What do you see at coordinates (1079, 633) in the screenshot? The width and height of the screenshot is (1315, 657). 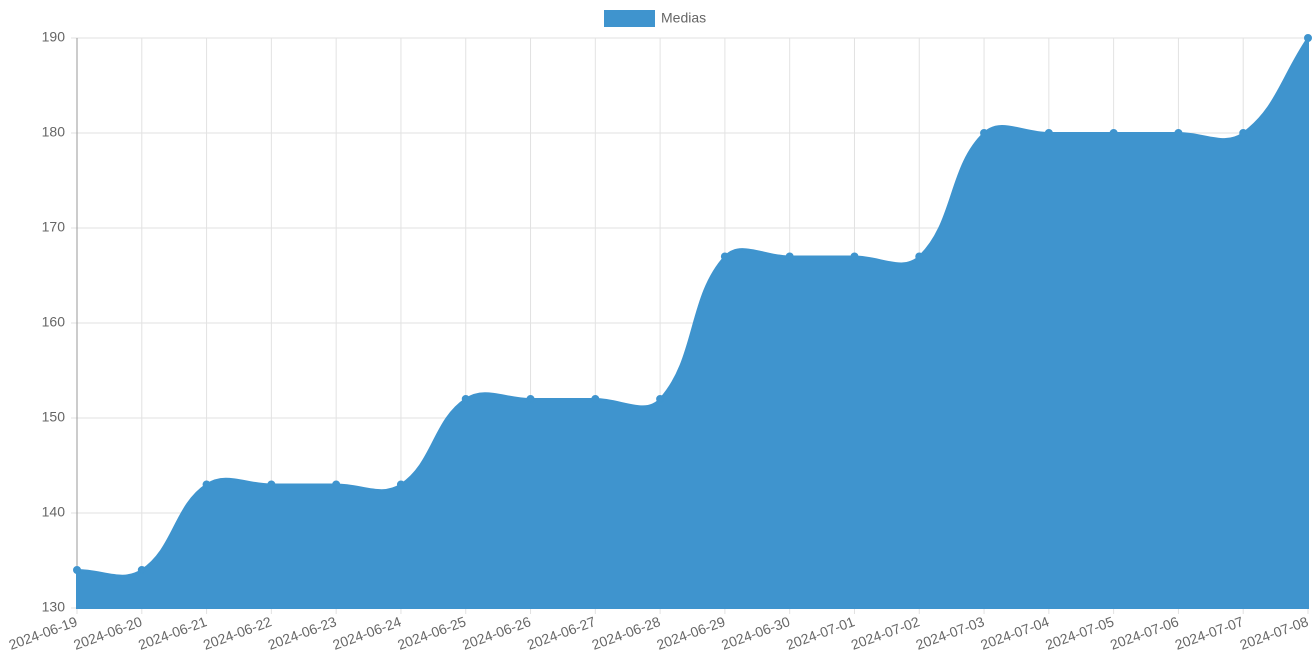 I see `x-tick-label: 2024-07-05` at bounding box center [1079, 633].